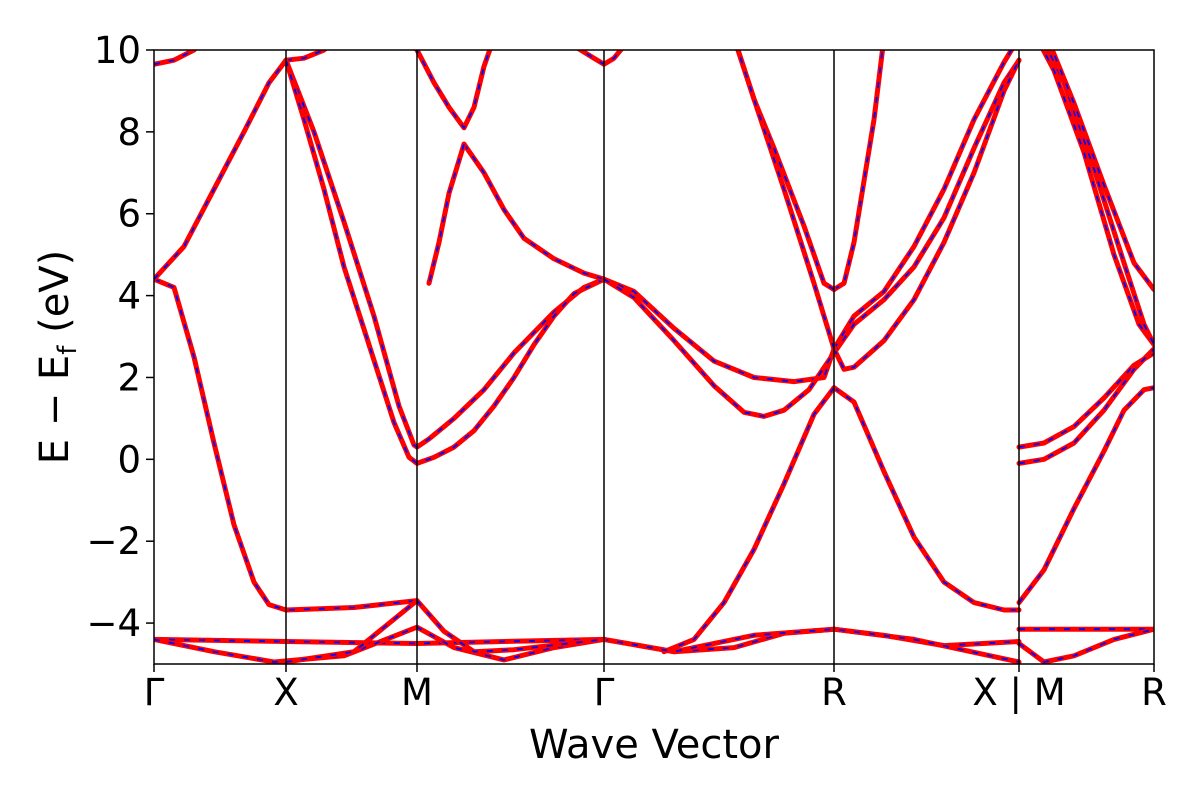 The image size is (1200, 800). I want to click on band-4-line, so click(445, 253).